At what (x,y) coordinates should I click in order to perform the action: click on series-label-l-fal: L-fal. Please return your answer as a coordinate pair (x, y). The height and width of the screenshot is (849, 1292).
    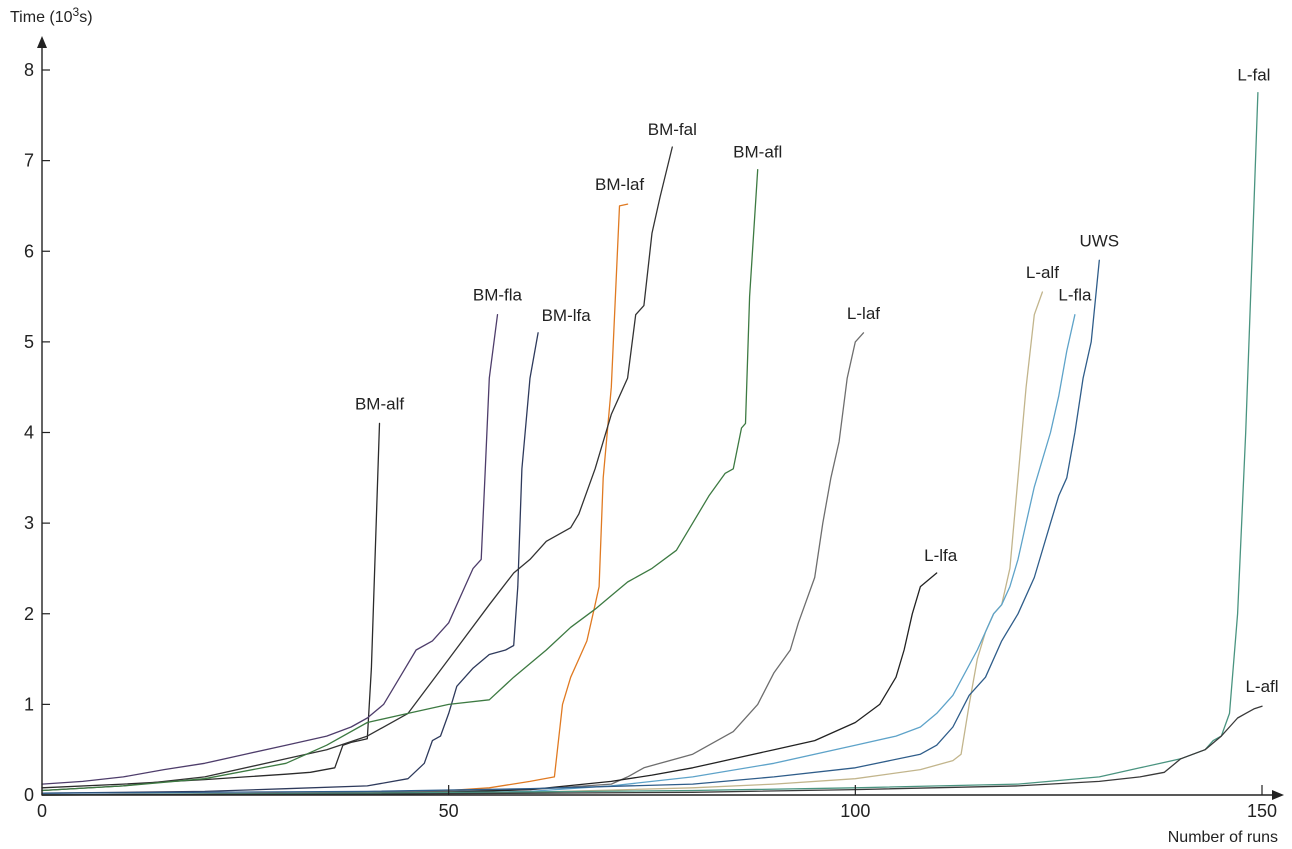
    Looking at the image, I should click on (1253, 75).